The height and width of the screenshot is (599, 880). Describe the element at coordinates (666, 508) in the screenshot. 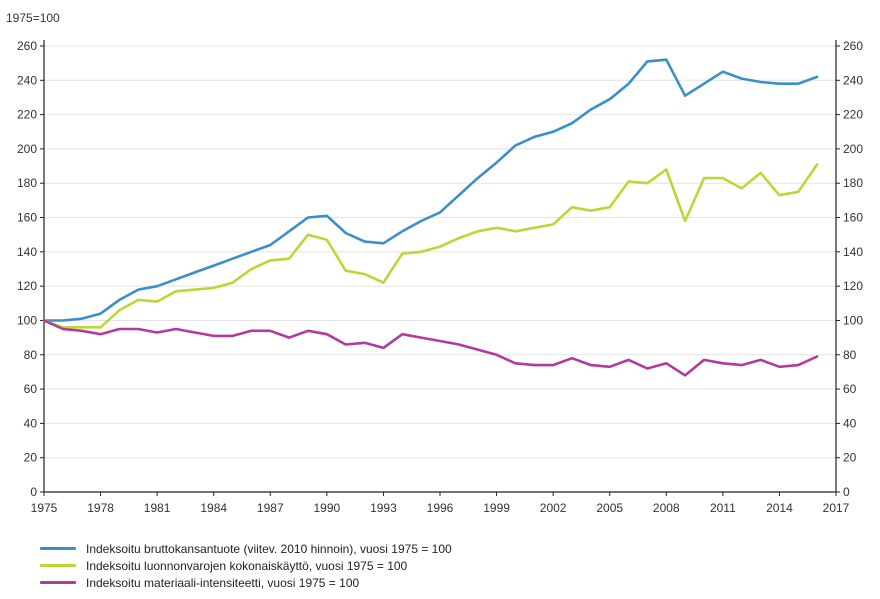

I see `x-tick-label: 2008` at that location.